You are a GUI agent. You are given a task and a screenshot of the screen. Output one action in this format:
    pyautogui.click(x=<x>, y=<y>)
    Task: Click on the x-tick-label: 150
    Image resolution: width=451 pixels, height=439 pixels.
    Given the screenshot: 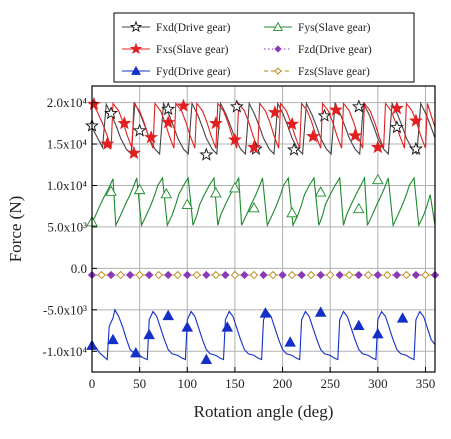 What is the action you would take?
    pyautogui.click(x=235, y=383)
    